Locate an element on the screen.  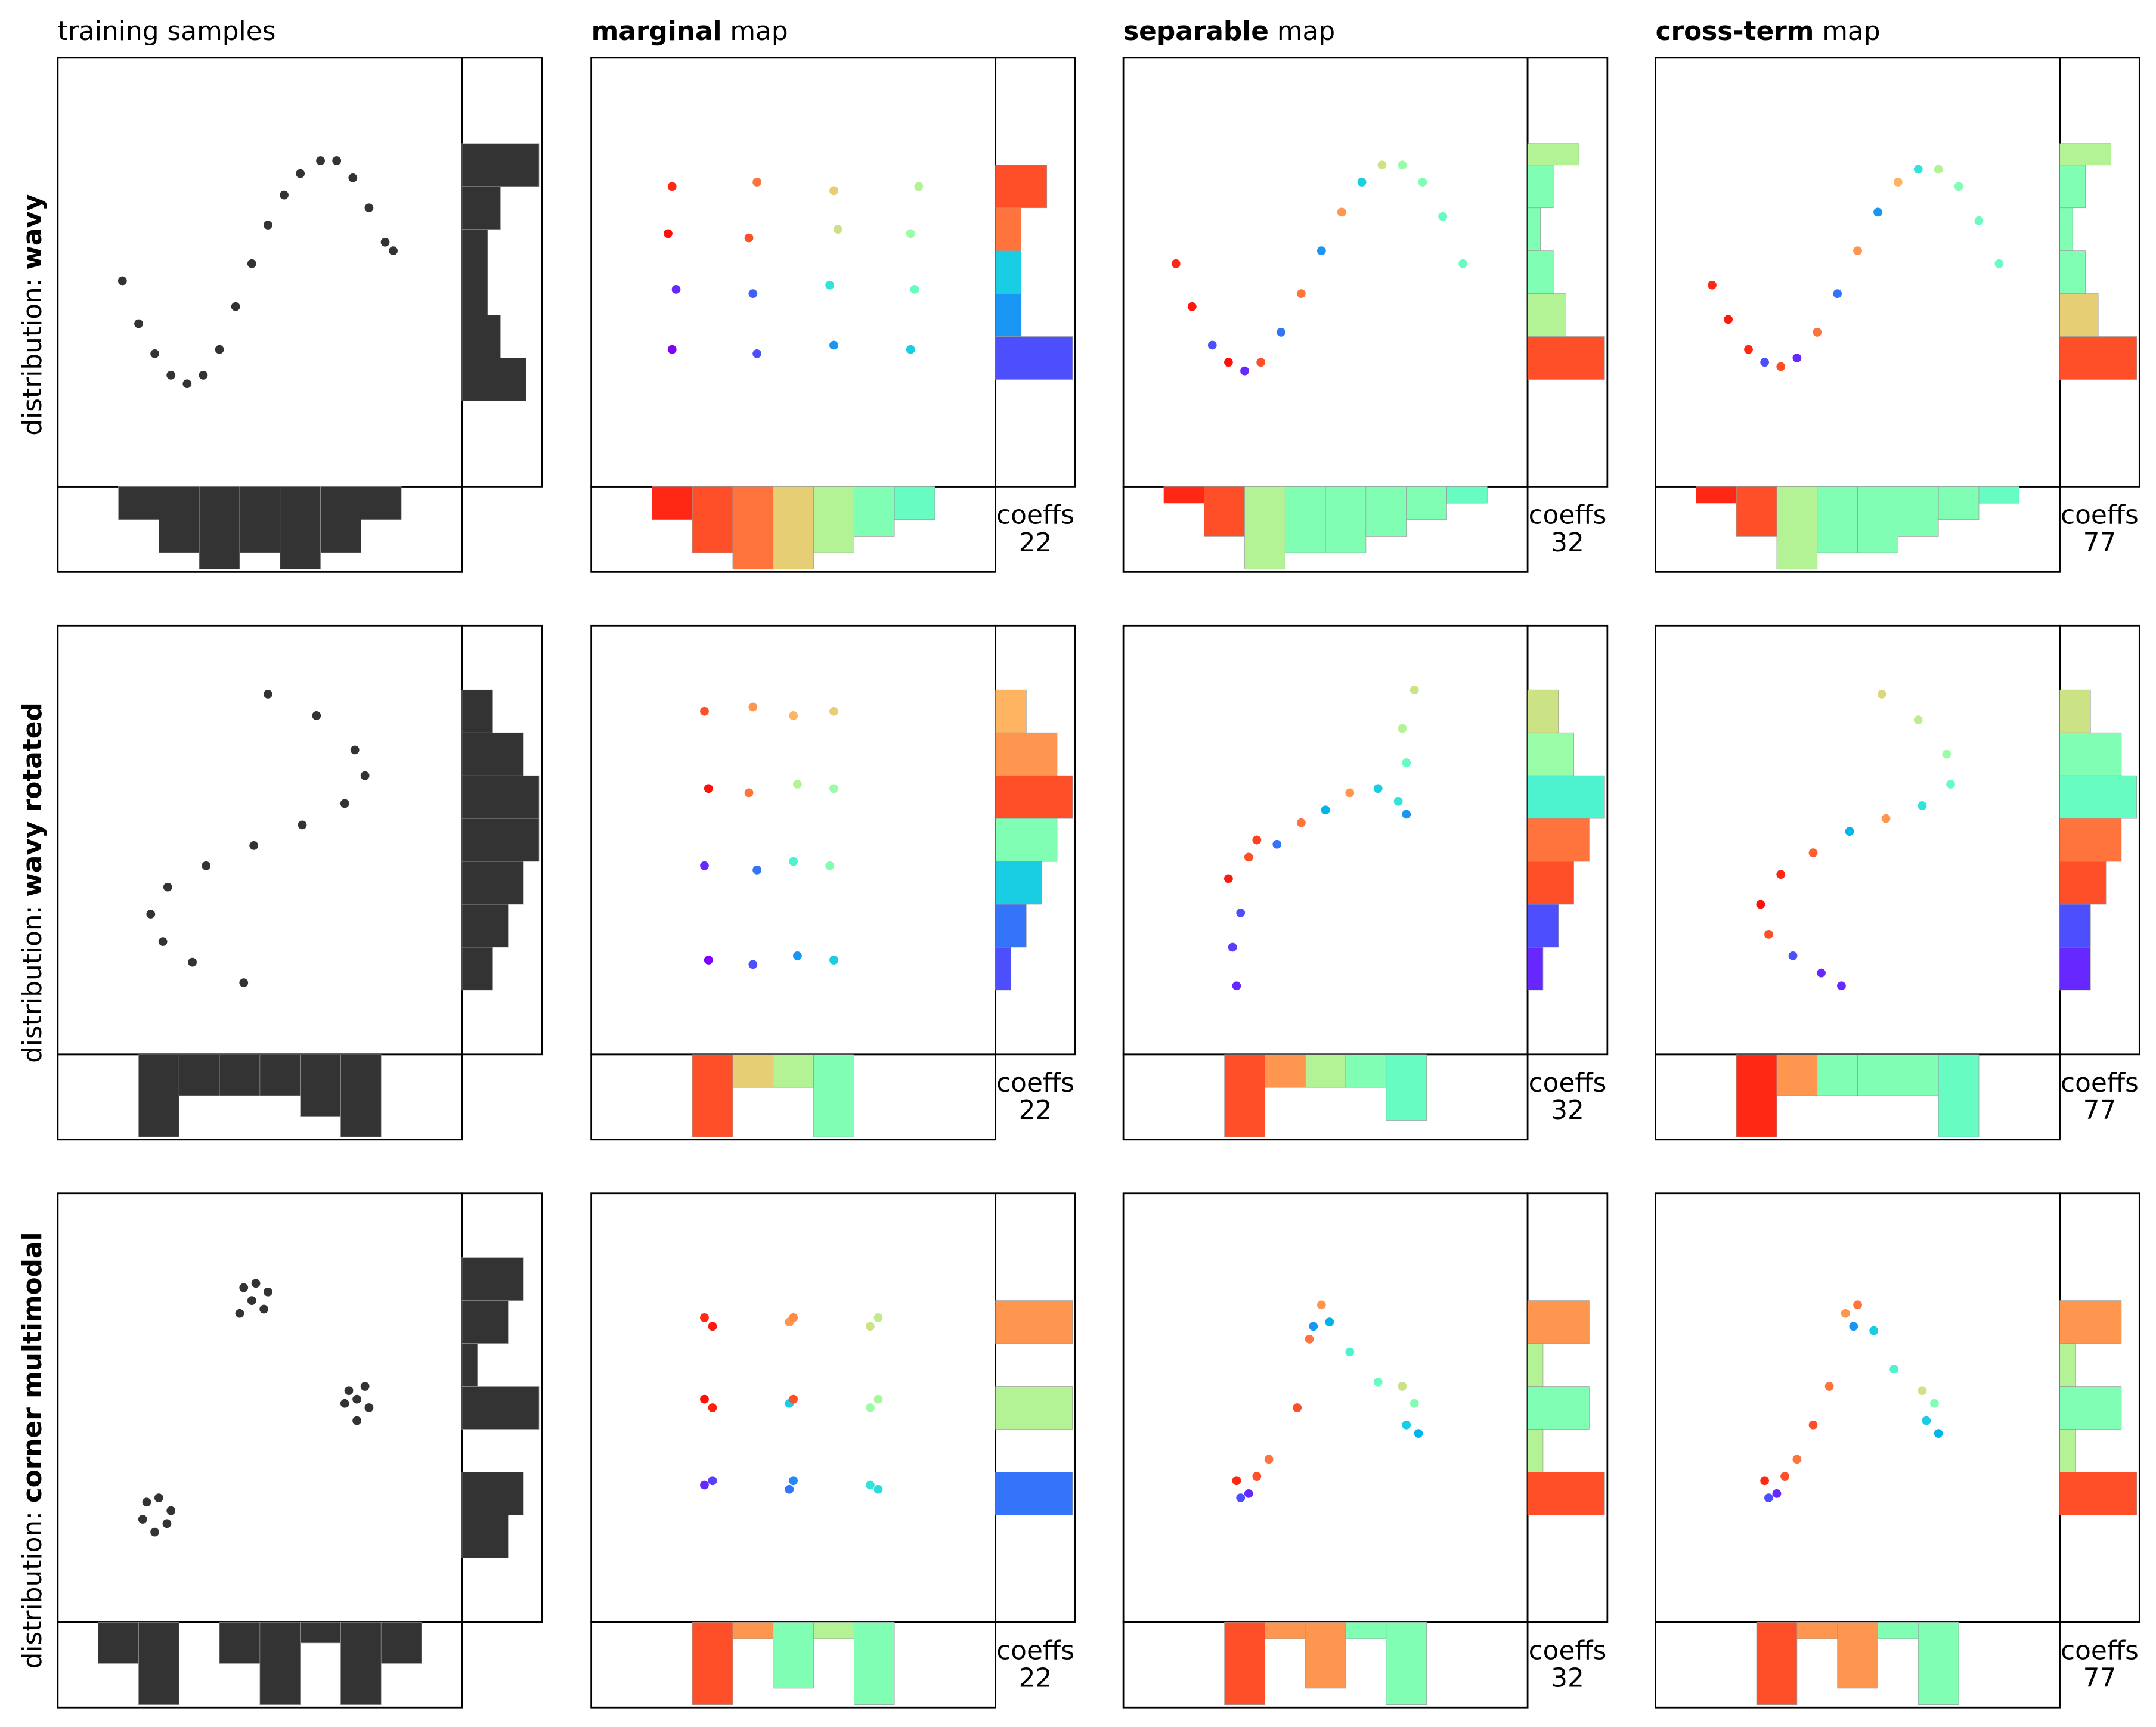
row-label-name: corner multimodal is located at coordinates (32, 1367).